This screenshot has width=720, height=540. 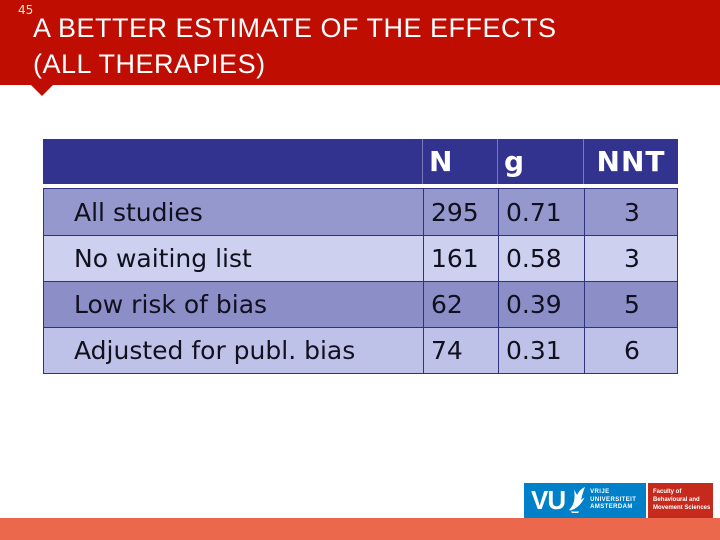 I want to click on title-line-1: A BETTER ESTIMATE OF THE EFFECTS, so click(x=295, y=28).